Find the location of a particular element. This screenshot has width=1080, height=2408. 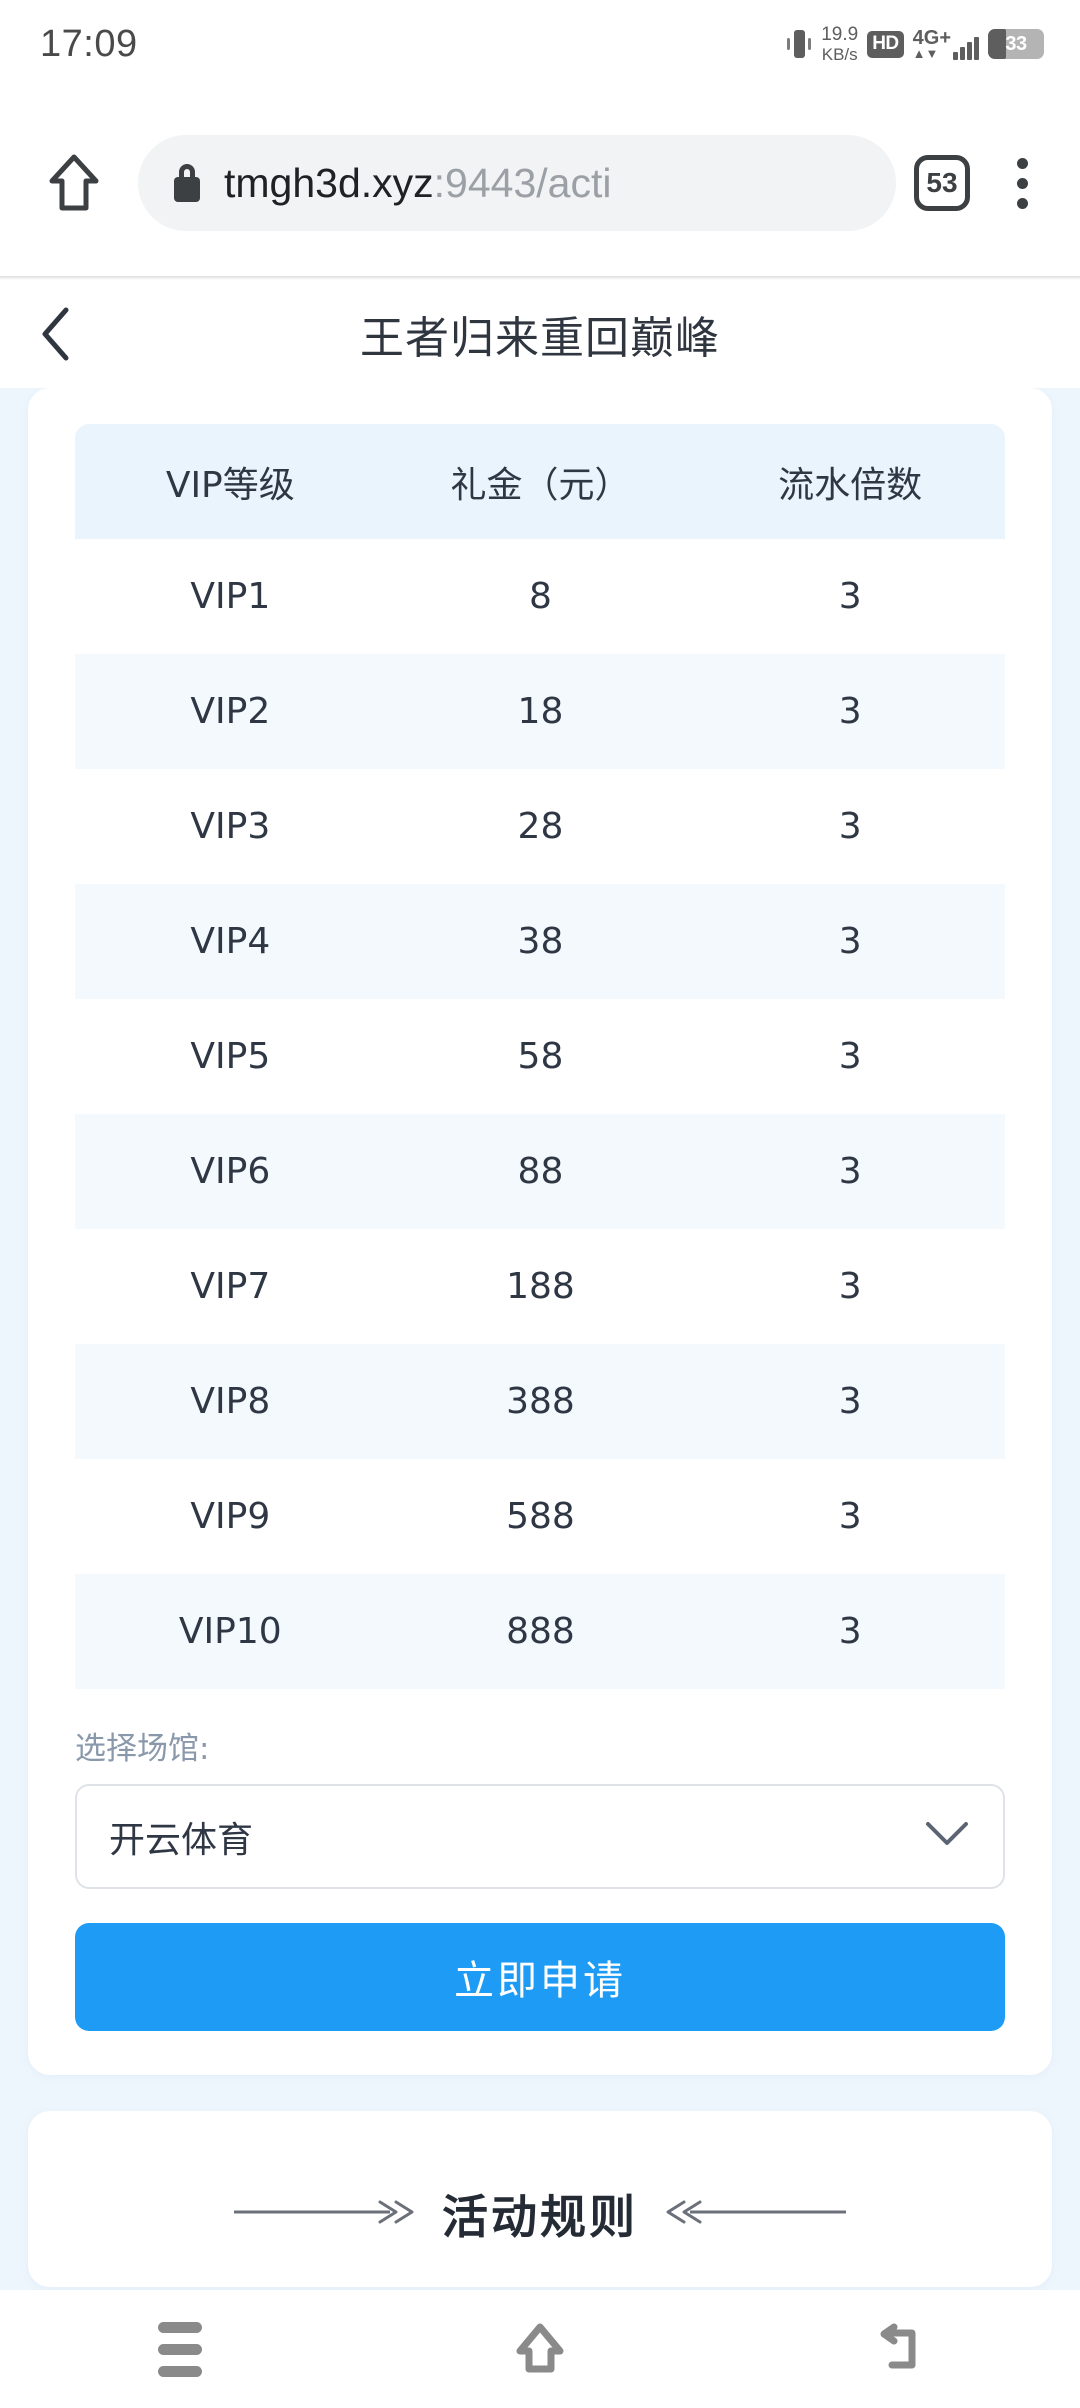

battery-level: 33 is located at coordinates (1016, 43).